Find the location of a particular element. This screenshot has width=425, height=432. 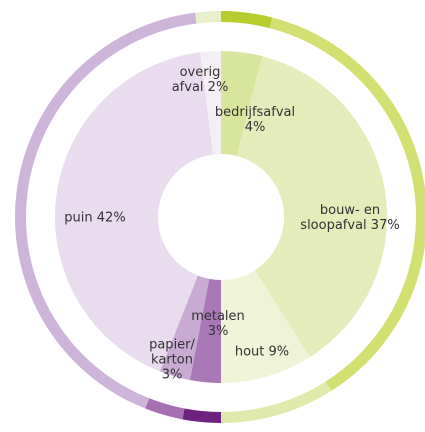

value-label: 9% is located at coordinates (279, 352).